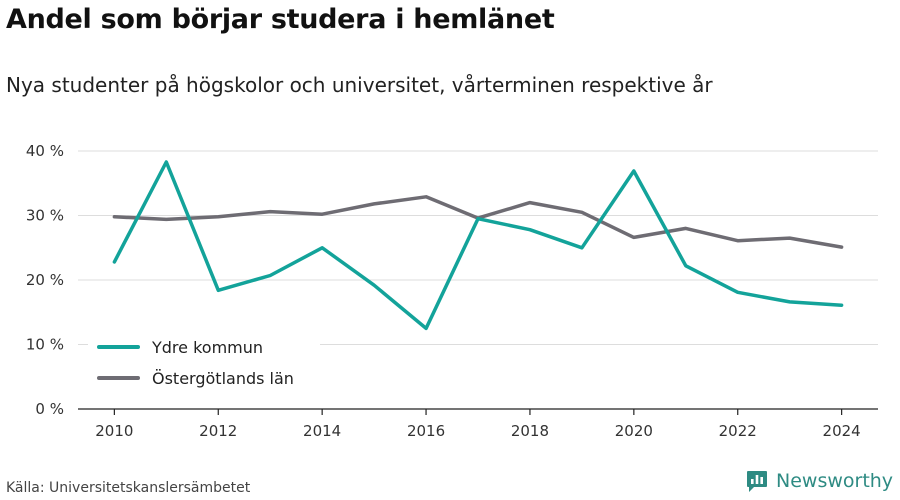 This screenshot has height=500, width=900. I want to click on x-tick-label: 2012, so click(218, 431).